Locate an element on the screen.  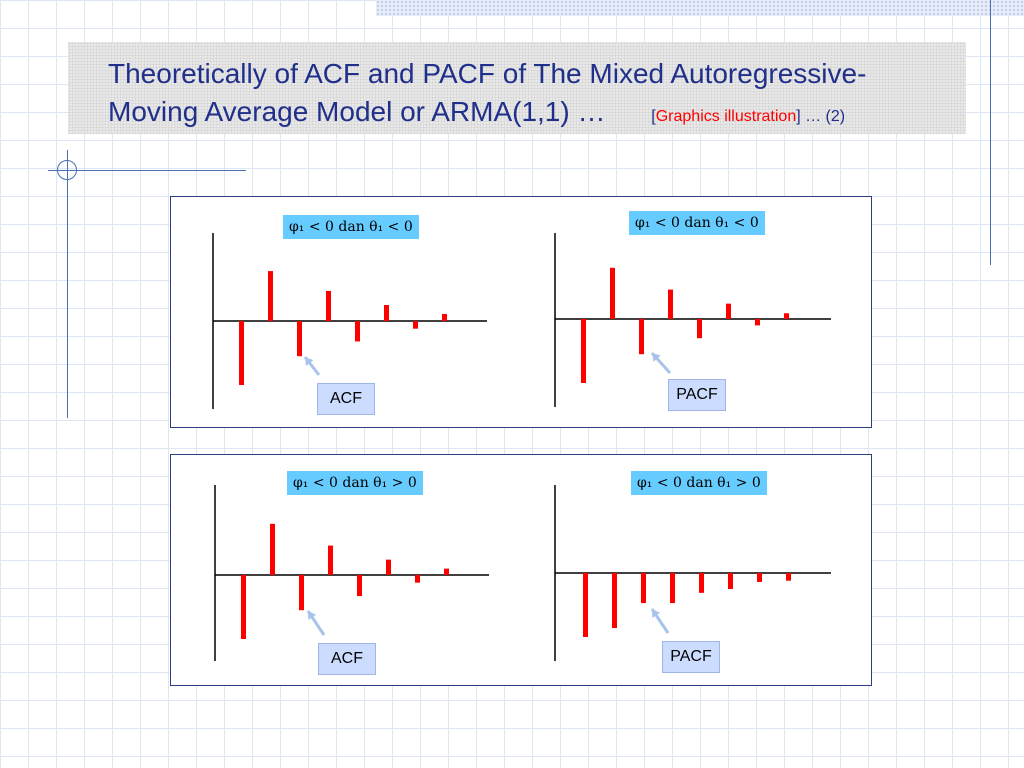
acf-chart-top-axes is located at coordinates (349, 321).